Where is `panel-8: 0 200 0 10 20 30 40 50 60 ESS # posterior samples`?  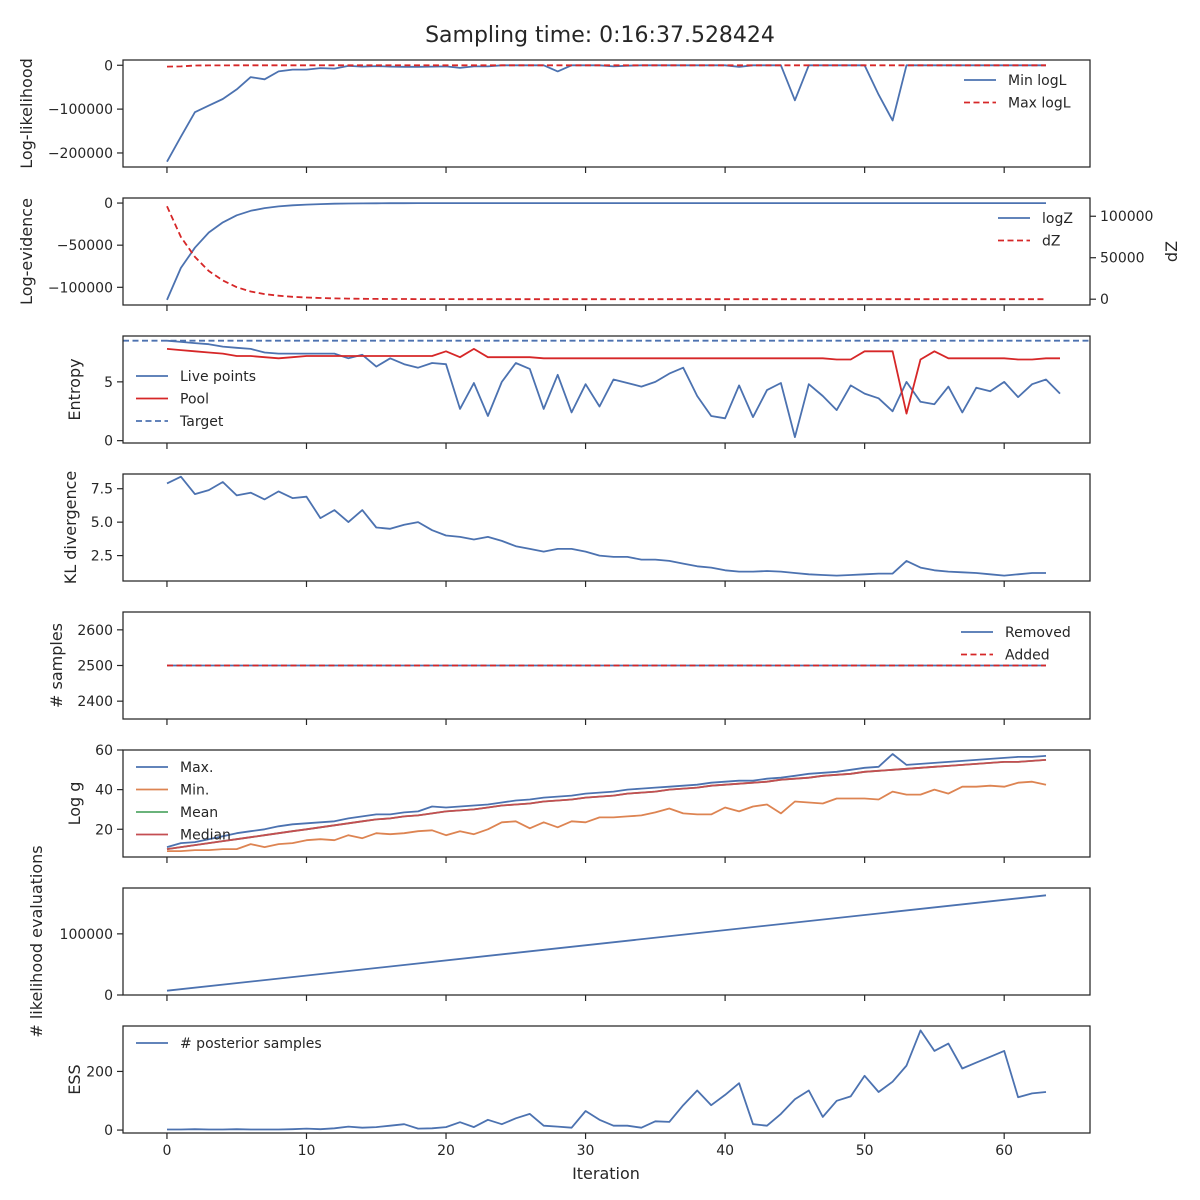
panel-8: 0 200 0 10 20 30 40 50 60 ESS # posterior samples is located at coordinates (578, 1092).